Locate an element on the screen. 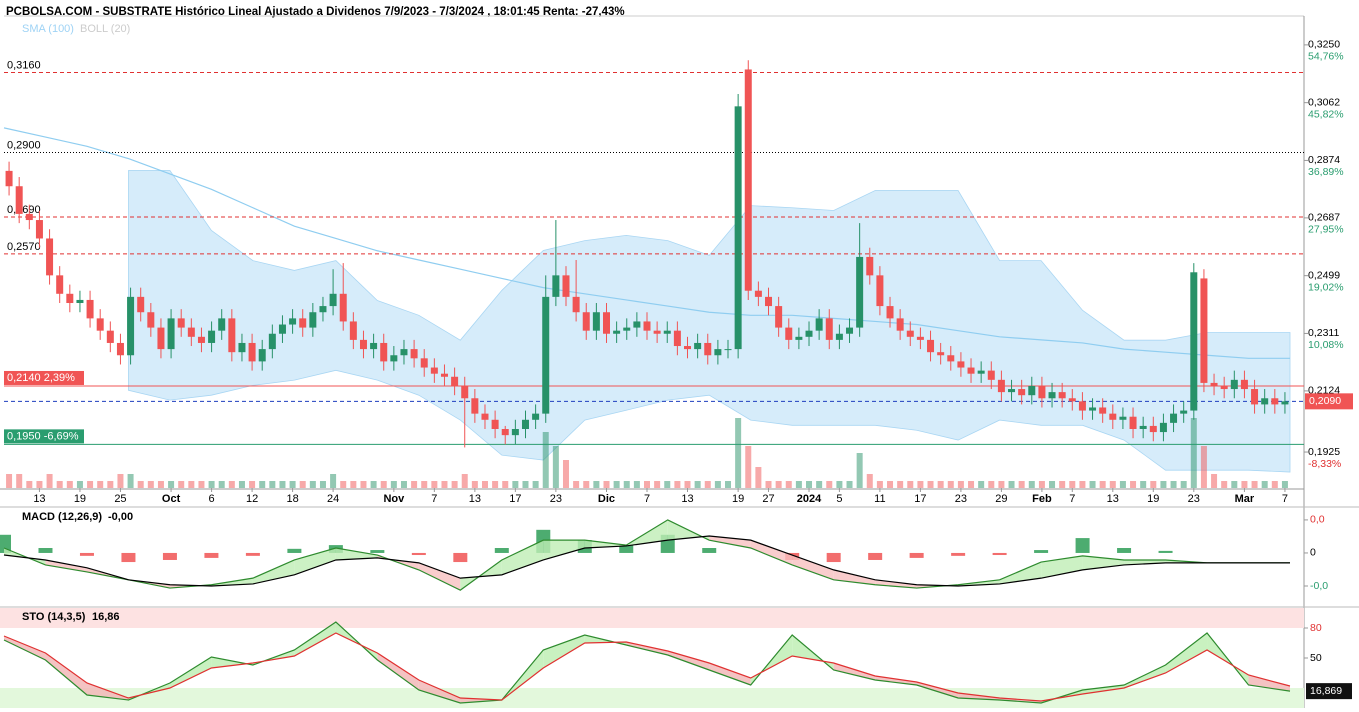 This screenshot has height=712, width=1359. y-tick-label: 0,2687 is located at coordinates (1324, 218).